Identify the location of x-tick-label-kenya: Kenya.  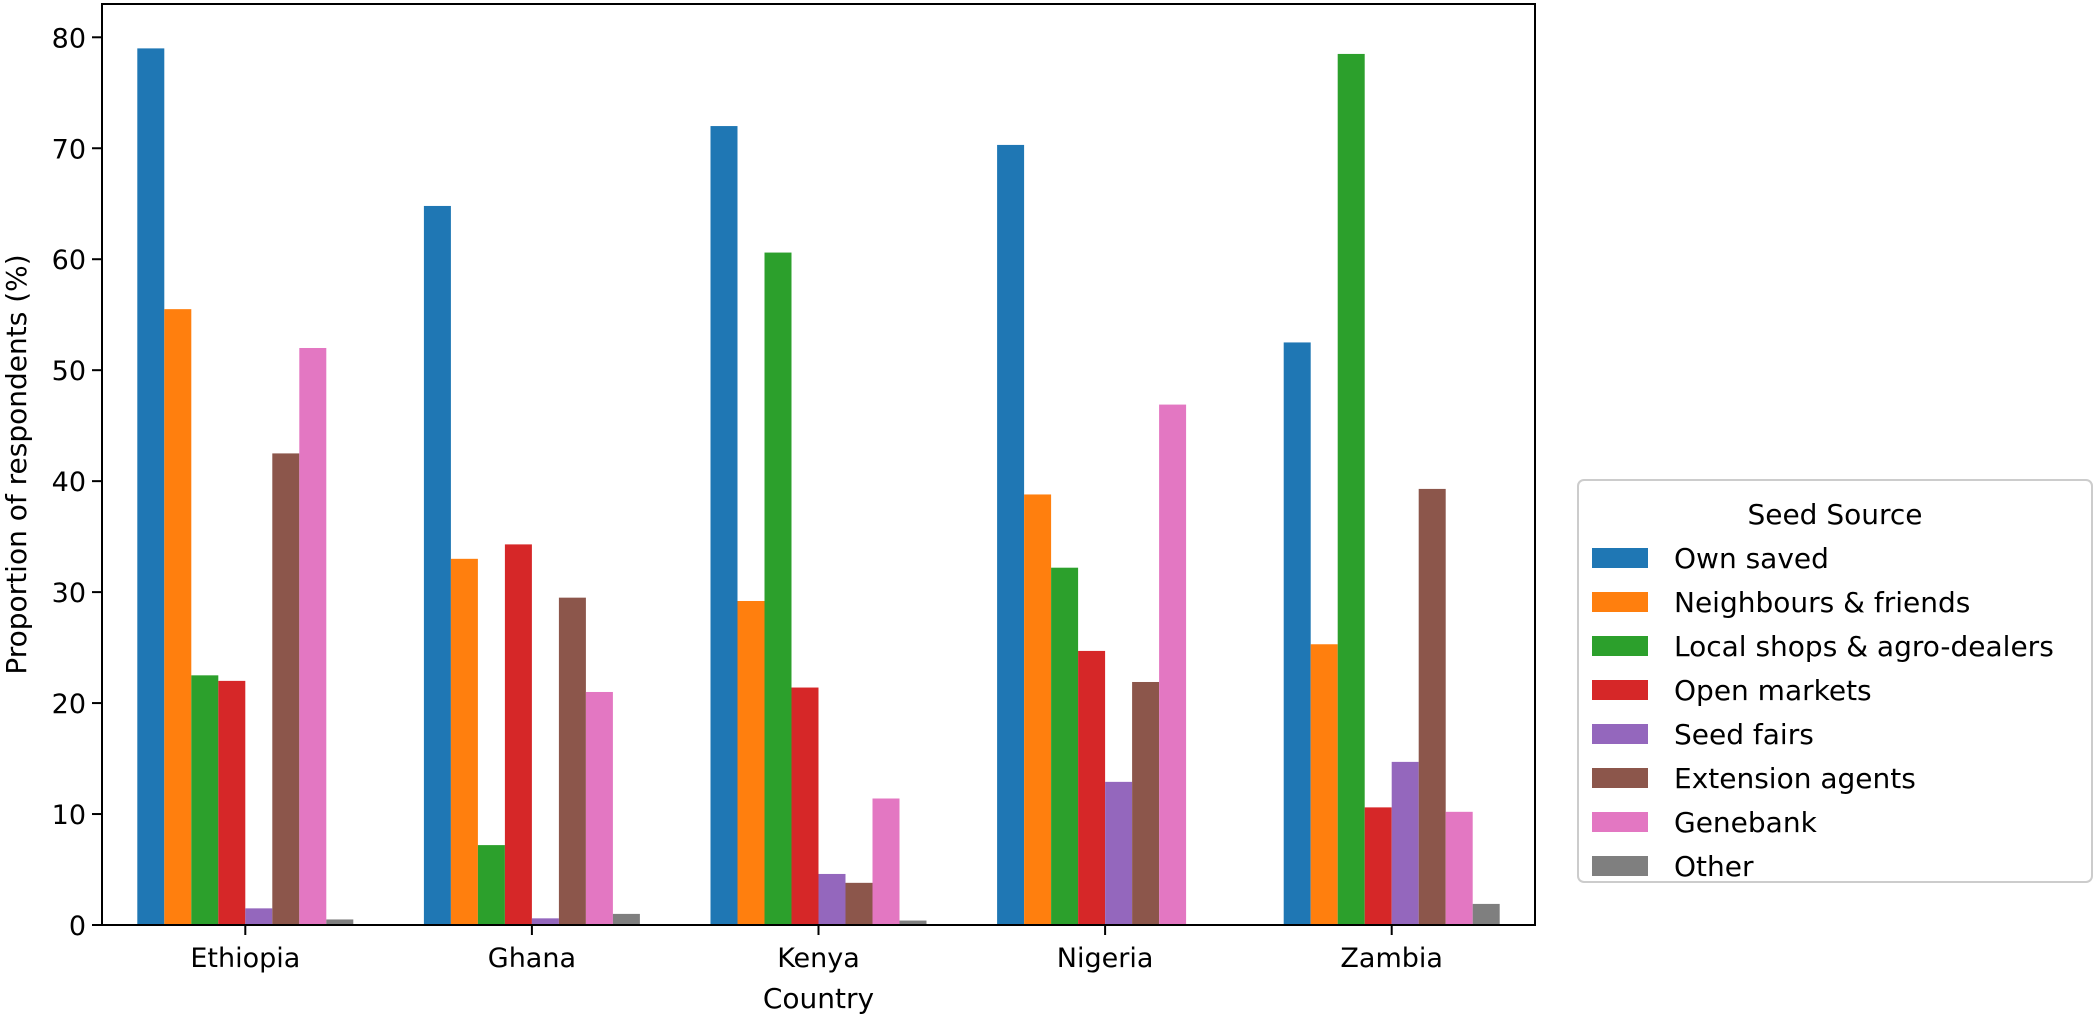
(818, 958).